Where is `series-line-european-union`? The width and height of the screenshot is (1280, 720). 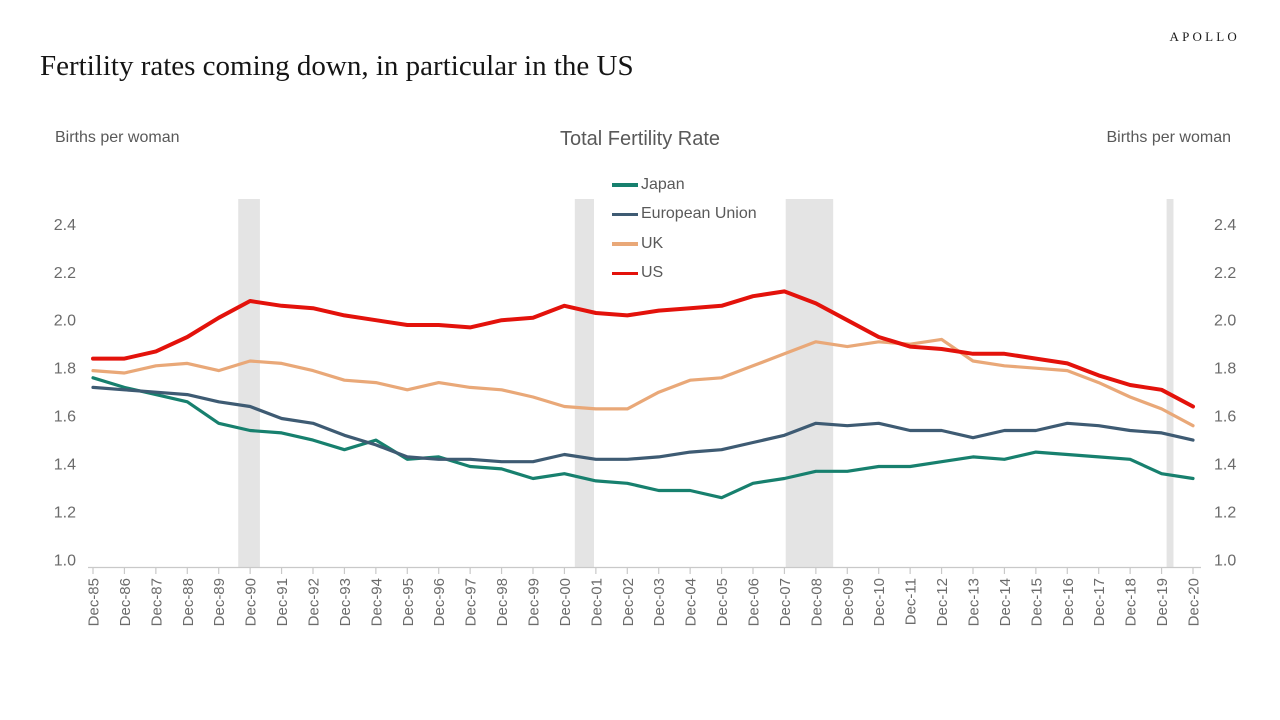 series-line-european-union is located at coordinates (643, 424).